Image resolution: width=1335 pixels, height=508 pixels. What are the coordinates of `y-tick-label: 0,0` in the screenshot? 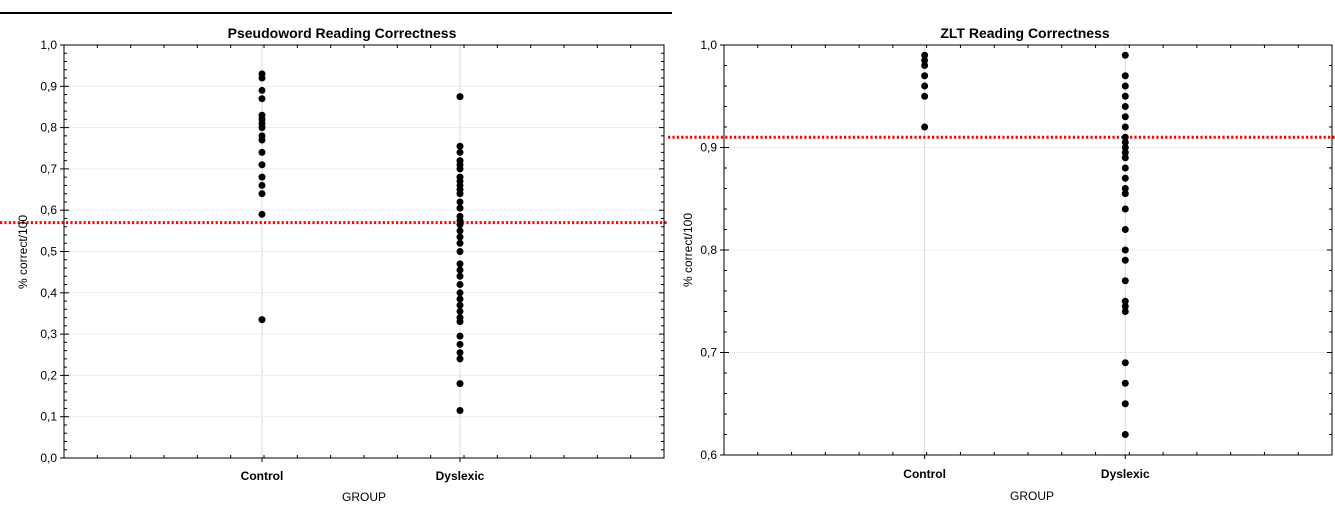 It's located at (48, 458).